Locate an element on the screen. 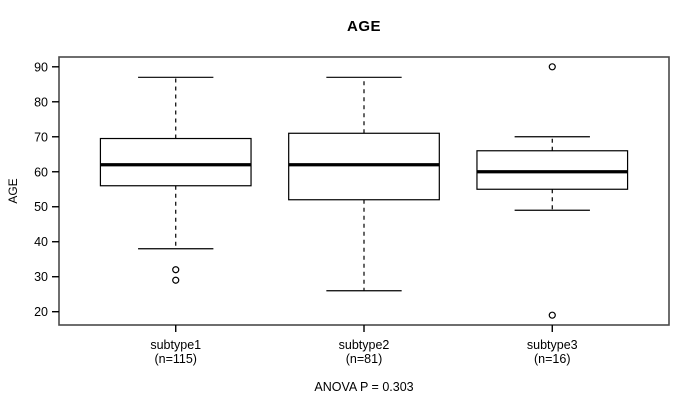 The image size is (700, 400). y-tick-label-60: 60 is located at coordinates (41, 172).